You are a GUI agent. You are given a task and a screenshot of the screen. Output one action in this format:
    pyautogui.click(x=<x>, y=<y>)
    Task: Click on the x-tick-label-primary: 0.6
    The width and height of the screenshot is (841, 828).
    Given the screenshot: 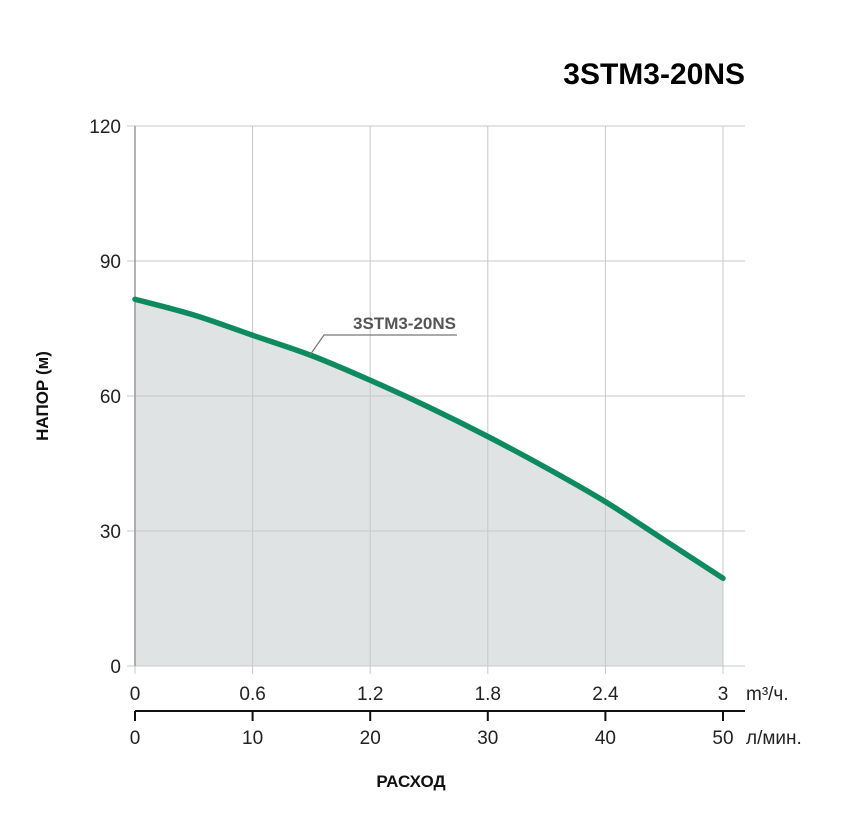 What is the action you would take?
    pyautogui.click(x=252, y=694)
    